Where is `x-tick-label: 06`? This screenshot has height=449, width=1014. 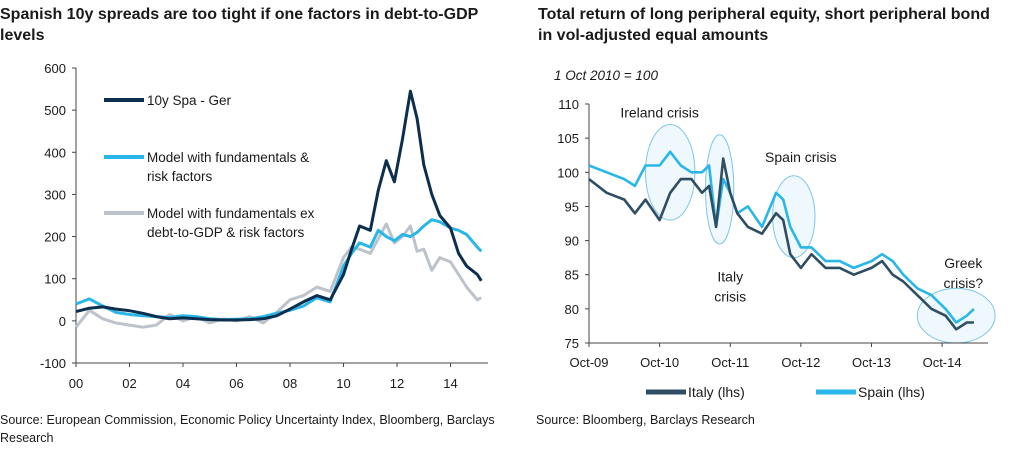
x-tick-label: 06 is located at coordinates (236, 383).